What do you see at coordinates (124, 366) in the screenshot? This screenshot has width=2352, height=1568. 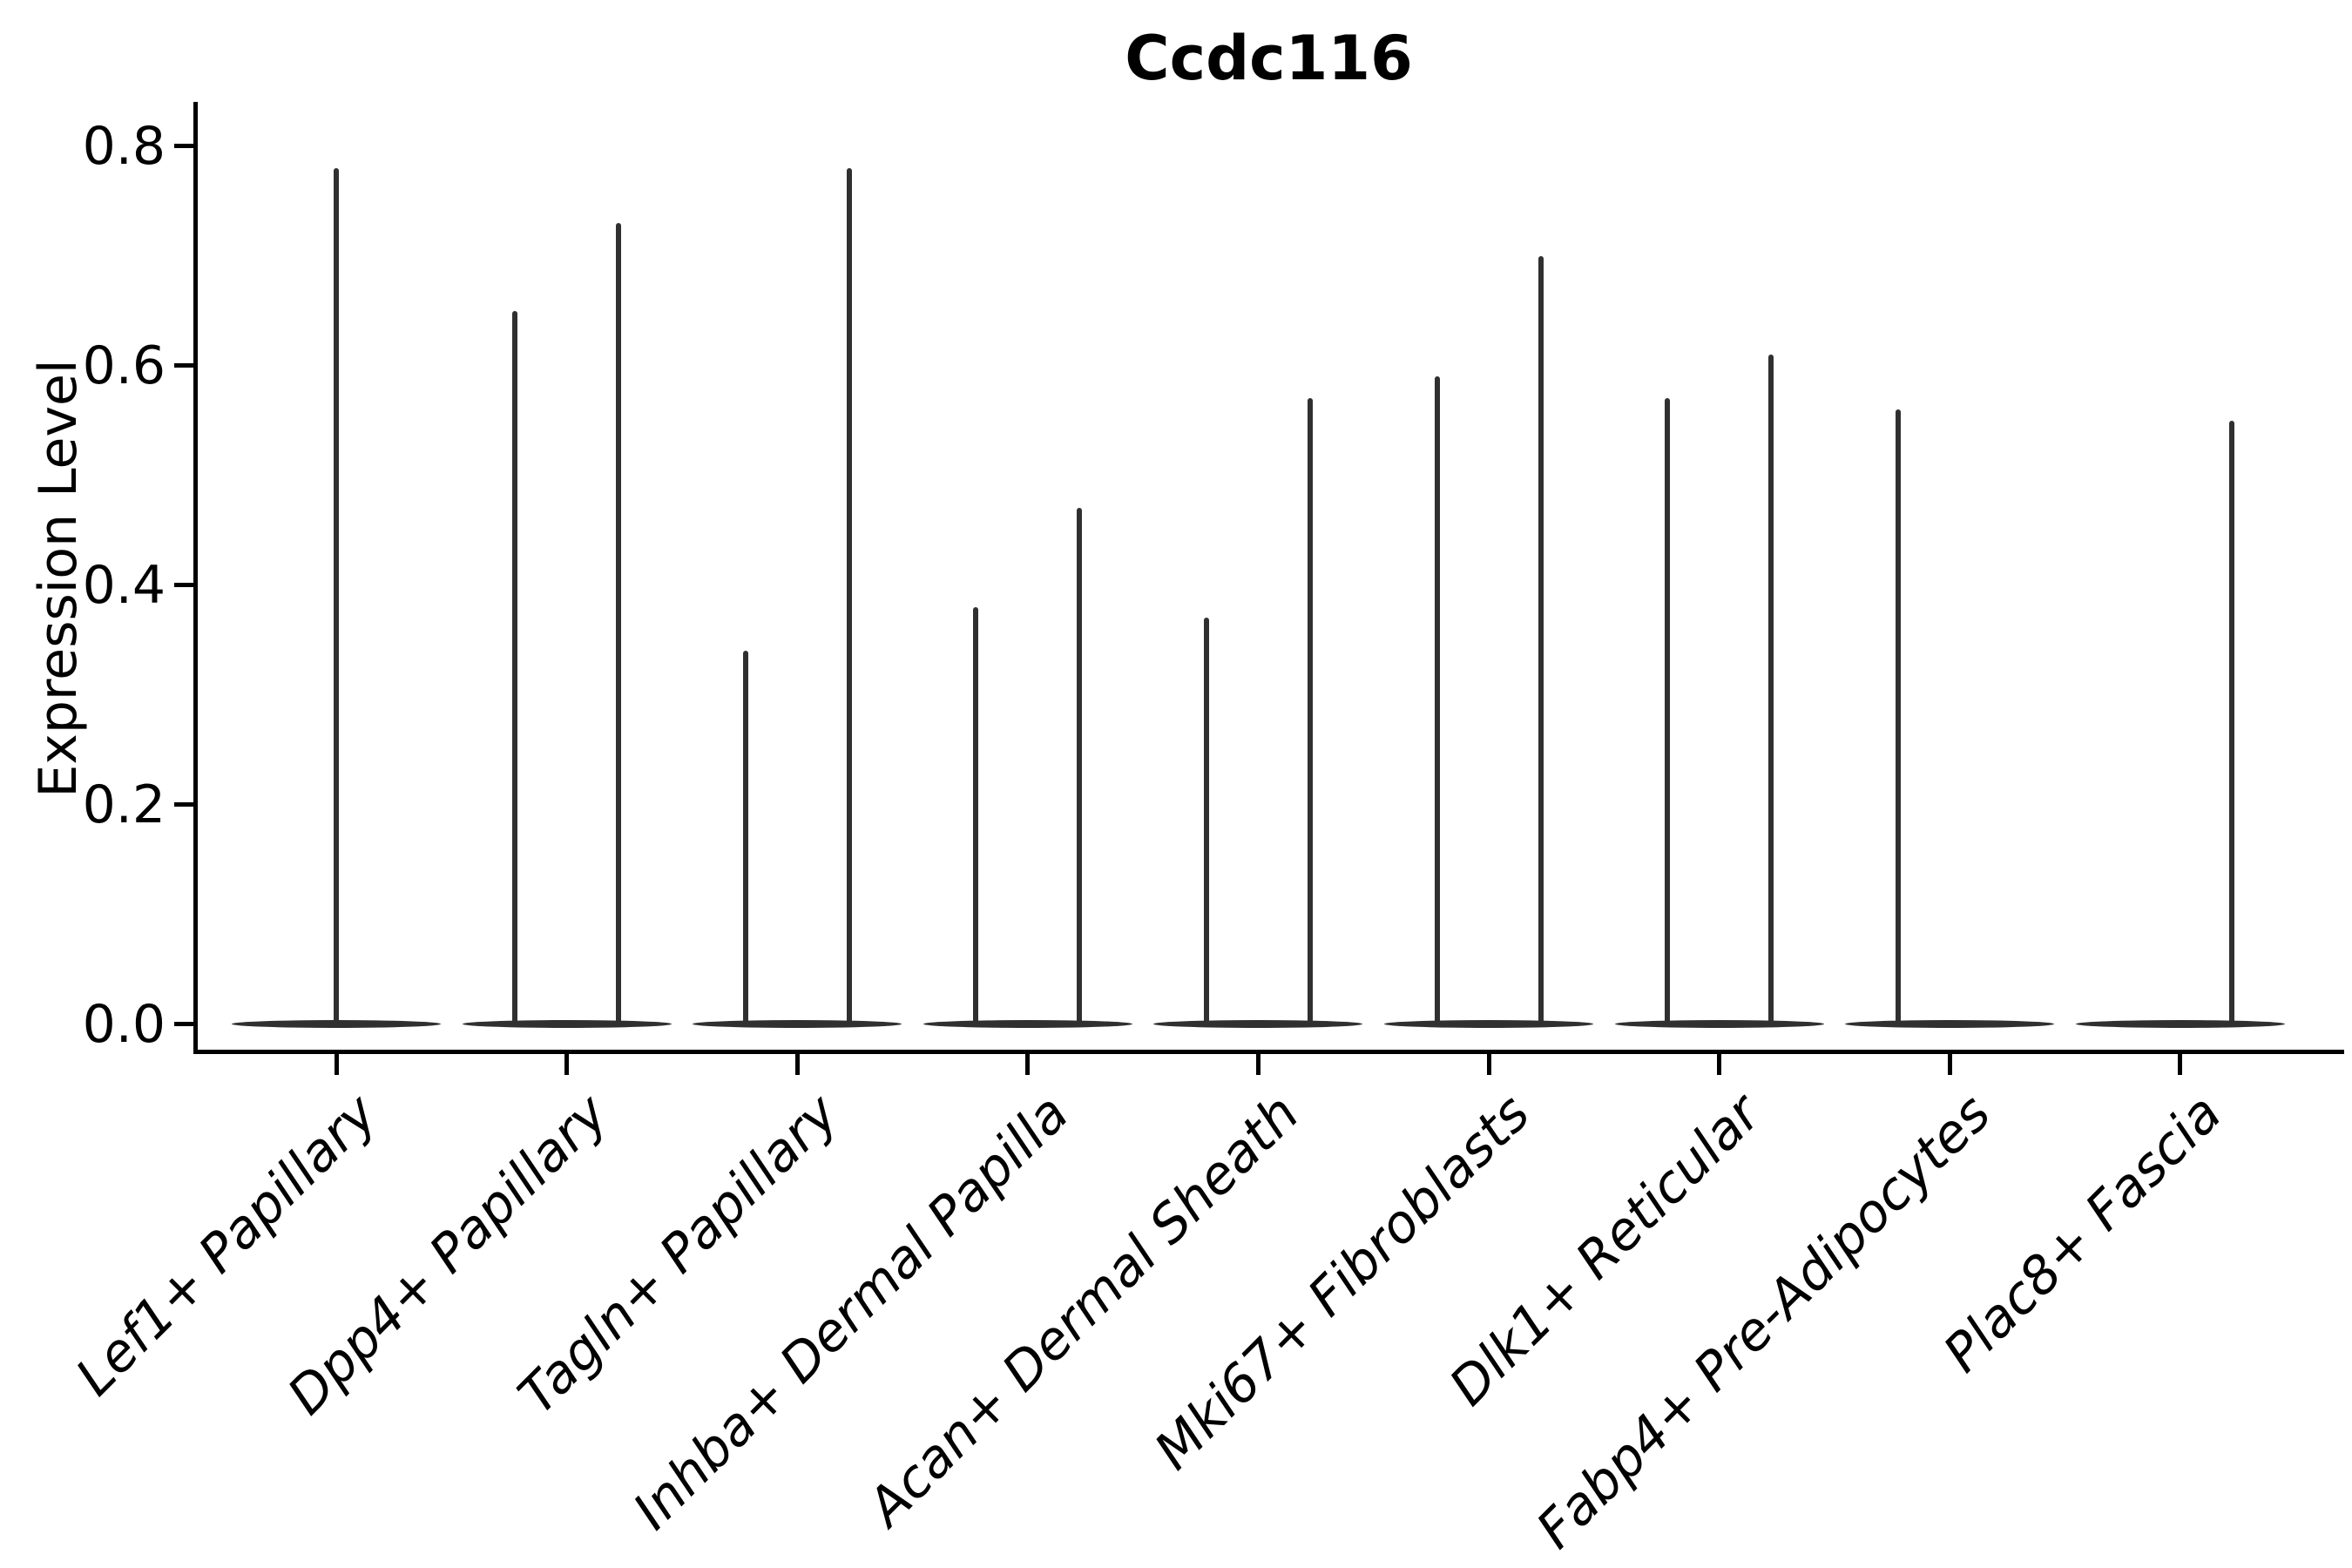 I see `y-tick-label: 0.6` at bounding box center [124, 366].